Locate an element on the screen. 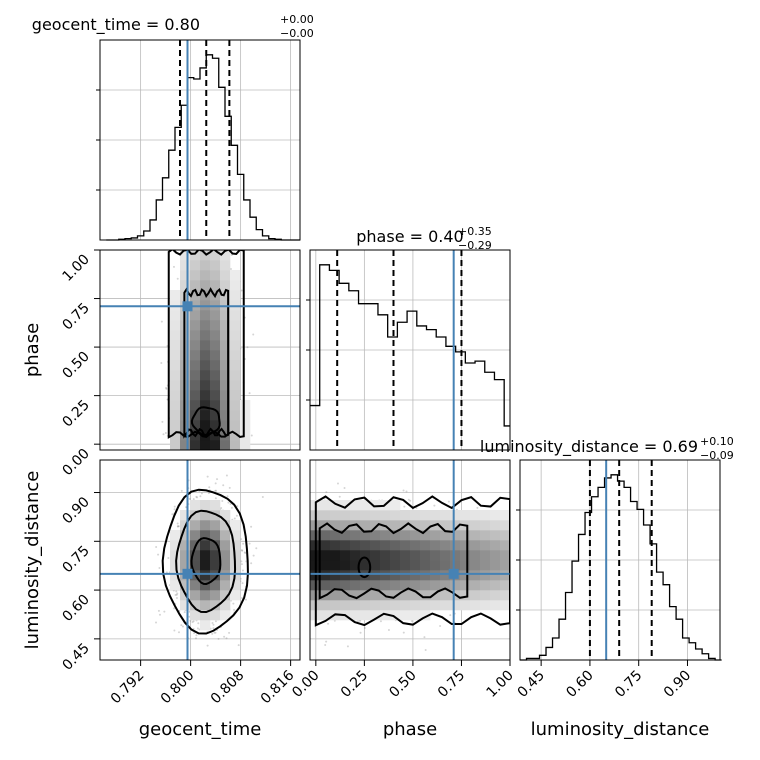 The height and width of the screenshot is (760, 760). histogram-luminosity-distance is located at coordinates (621, 560).